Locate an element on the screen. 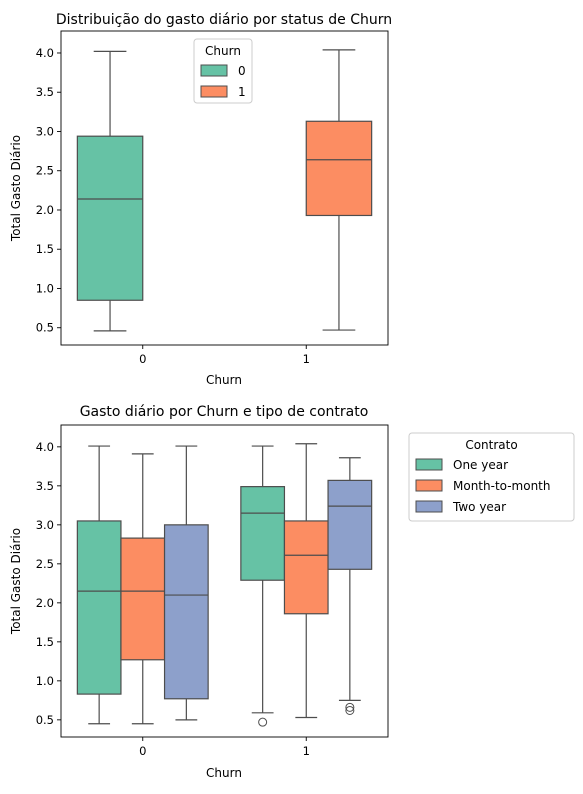 The height and width of the screenshot is (794, 583). legend-frame is located at coordinates (491, 477).